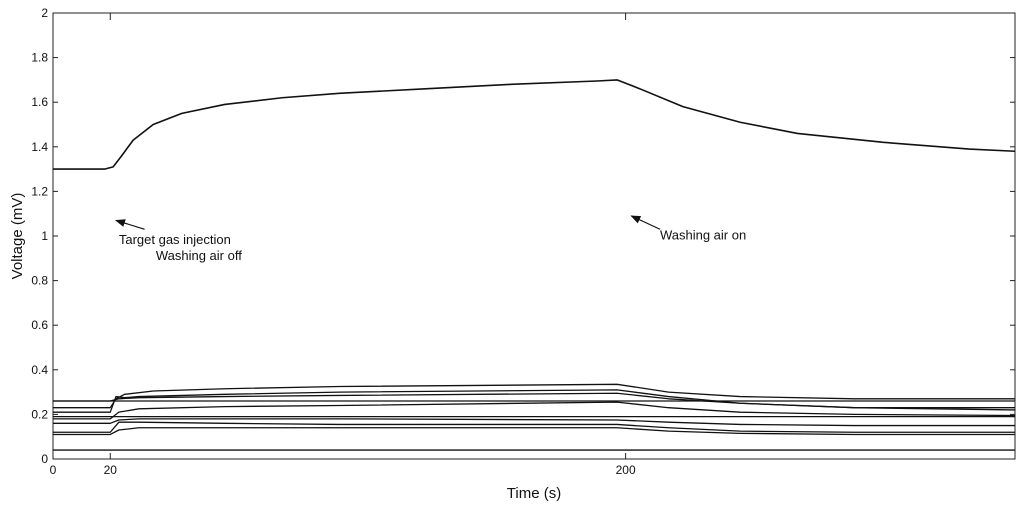 The height and width of the screenshot is (505, 1024). I want to click on y-tick-label: 0, so click(44, 459).